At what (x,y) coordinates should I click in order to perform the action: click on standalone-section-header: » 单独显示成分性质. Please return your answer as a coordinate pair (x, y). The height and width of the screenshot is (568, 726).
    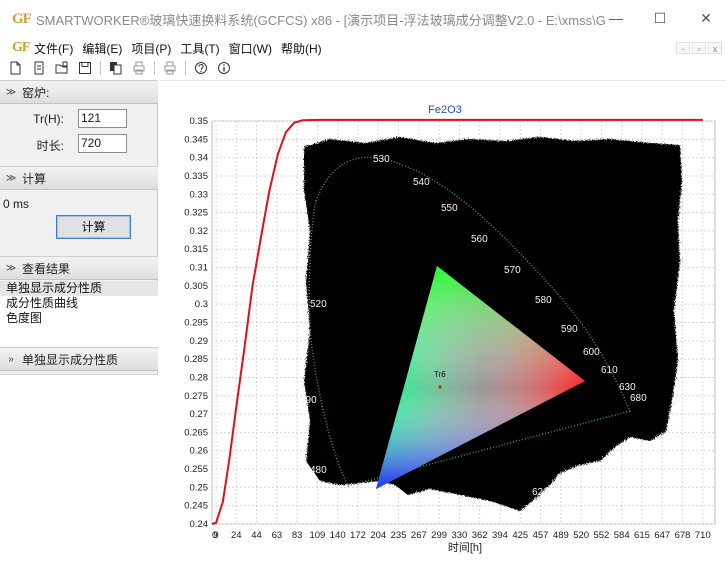
    Looking at the image, I should click on (79, 359).